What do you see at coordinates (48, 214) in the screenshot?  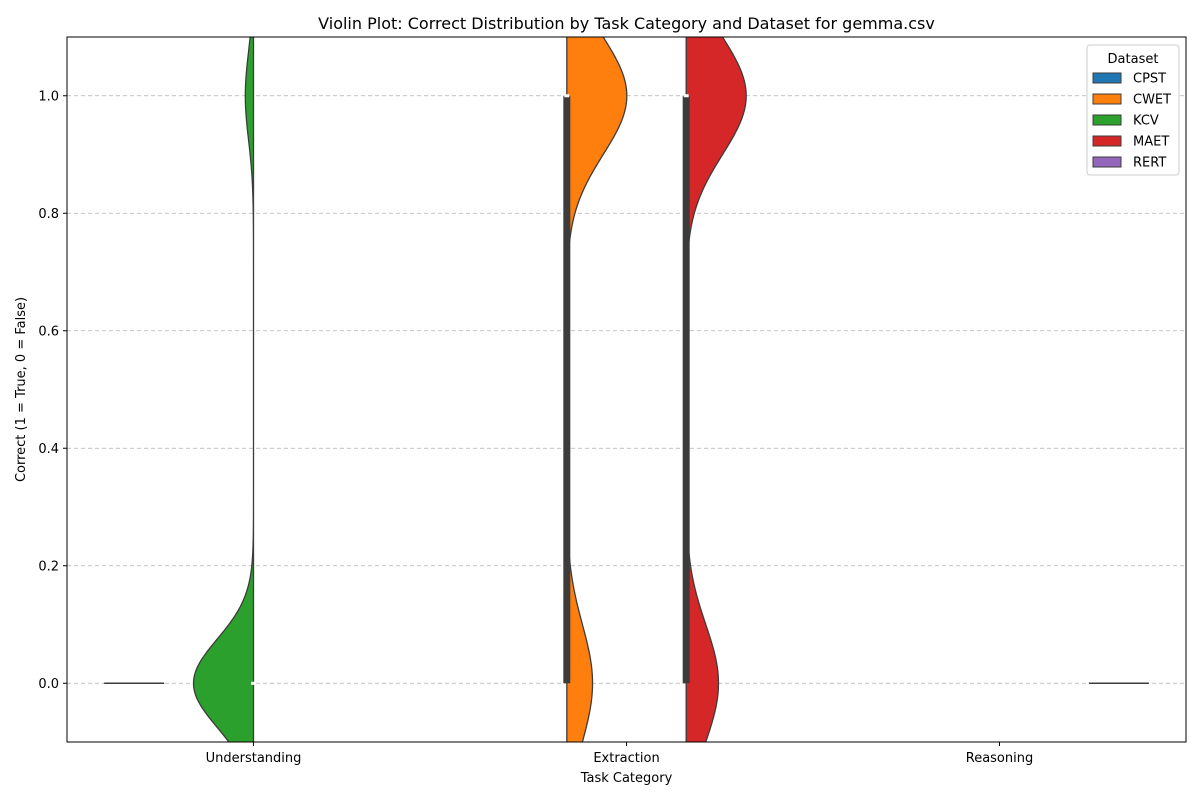 I see `y-tick-label: 0.8` at bounding box center [48, 214].